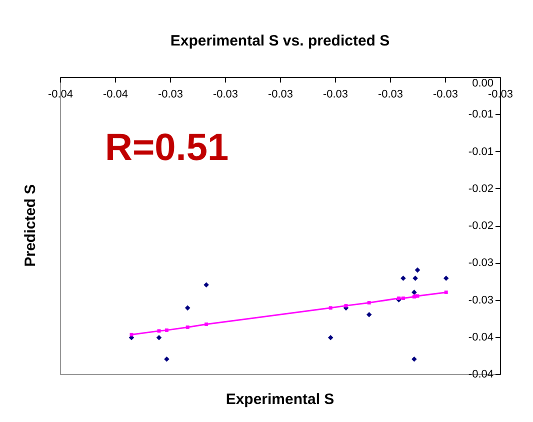  Describe the element at coordinates (280, 41) in the screenshot. I see `chart-title: Experimental S vs. predicted S` at that location.